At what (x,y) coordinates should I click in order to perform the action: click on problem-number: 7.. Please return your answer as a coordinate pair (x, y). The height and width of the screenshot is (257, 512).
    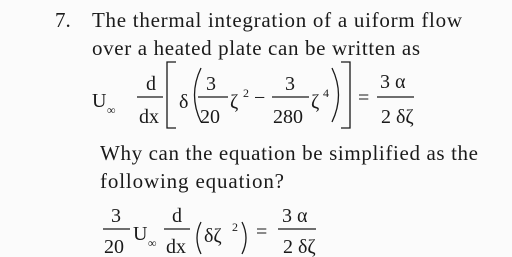
    Looking at the image, I should click on (63, 20).